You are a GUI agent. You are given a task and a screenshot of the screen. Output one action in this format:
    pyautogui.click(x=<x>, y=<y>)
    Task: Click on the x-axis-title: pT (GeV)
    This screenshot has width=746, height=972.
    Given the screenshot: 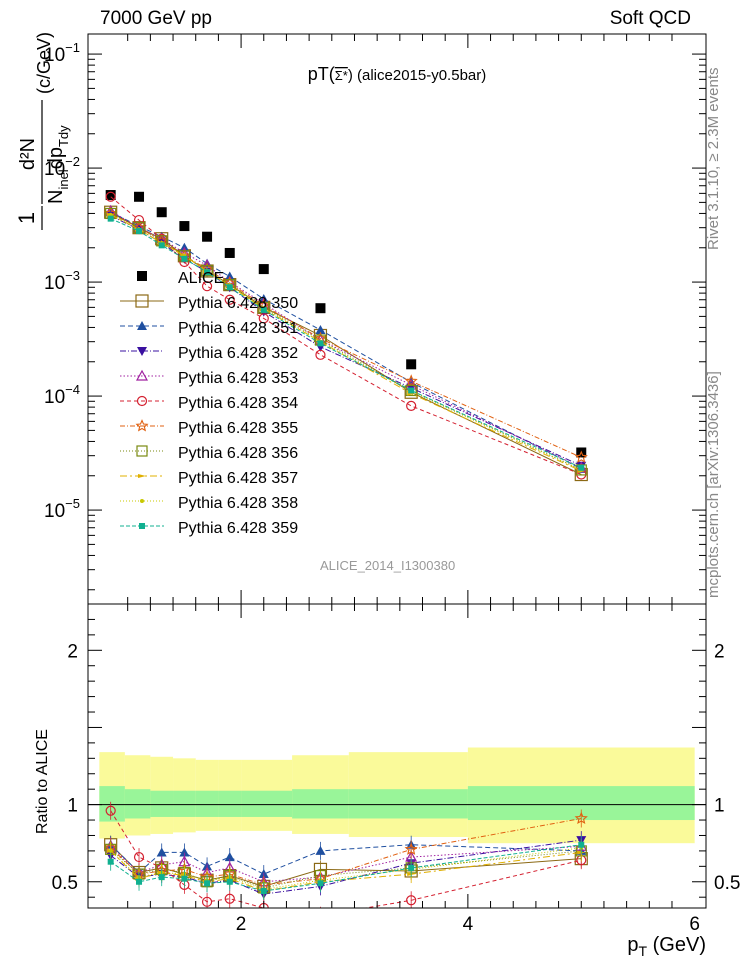 What is the action you would take?
    pyautogui.click(x=666, y=946)
    